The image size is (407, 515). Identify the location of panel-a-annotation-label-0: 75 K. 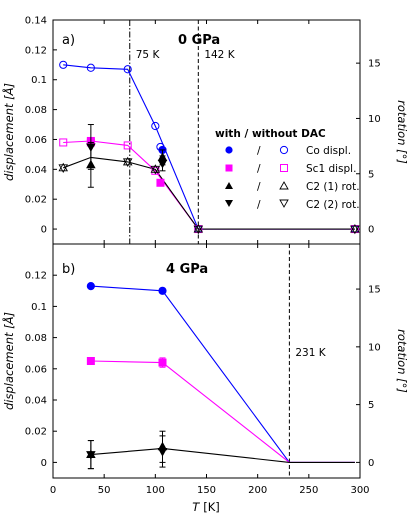
(148, 55).